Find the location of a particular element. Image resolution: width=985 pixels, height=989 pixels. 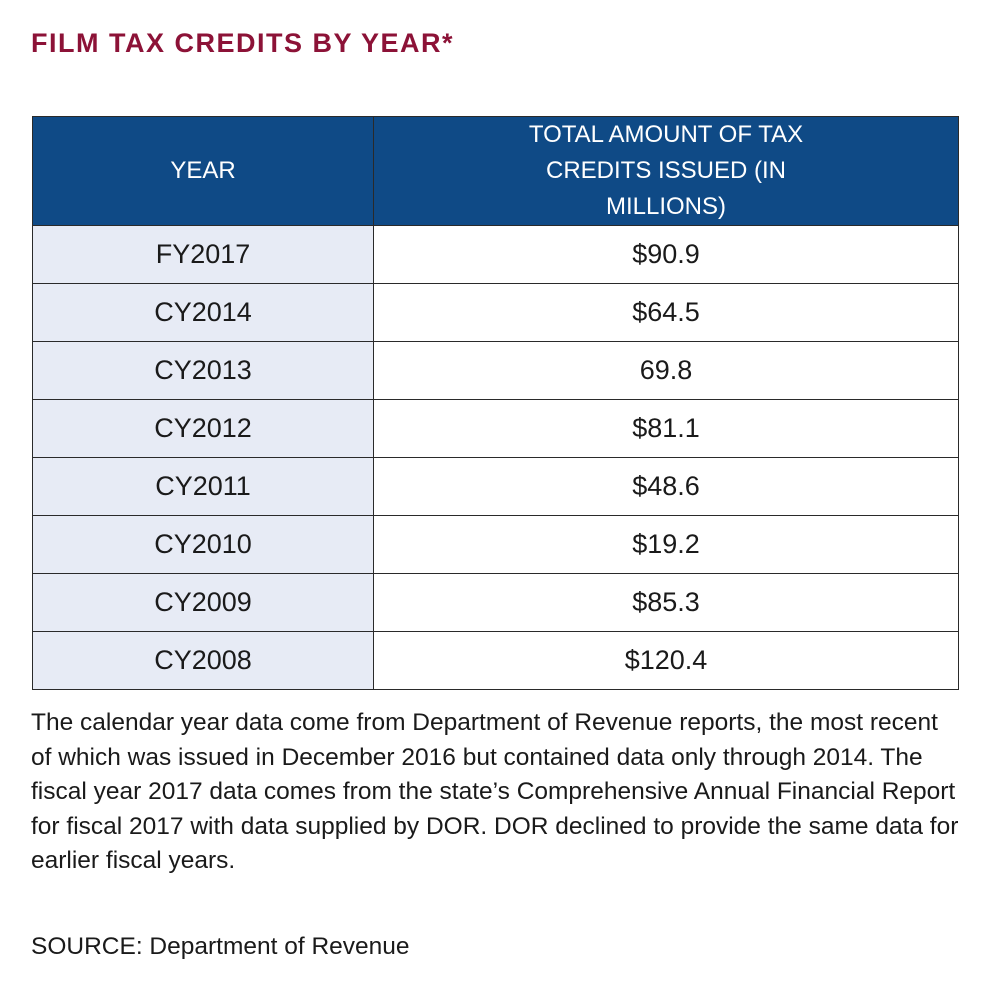

table-row: CY2012 $81.1 is located at coordinates (495, 428).